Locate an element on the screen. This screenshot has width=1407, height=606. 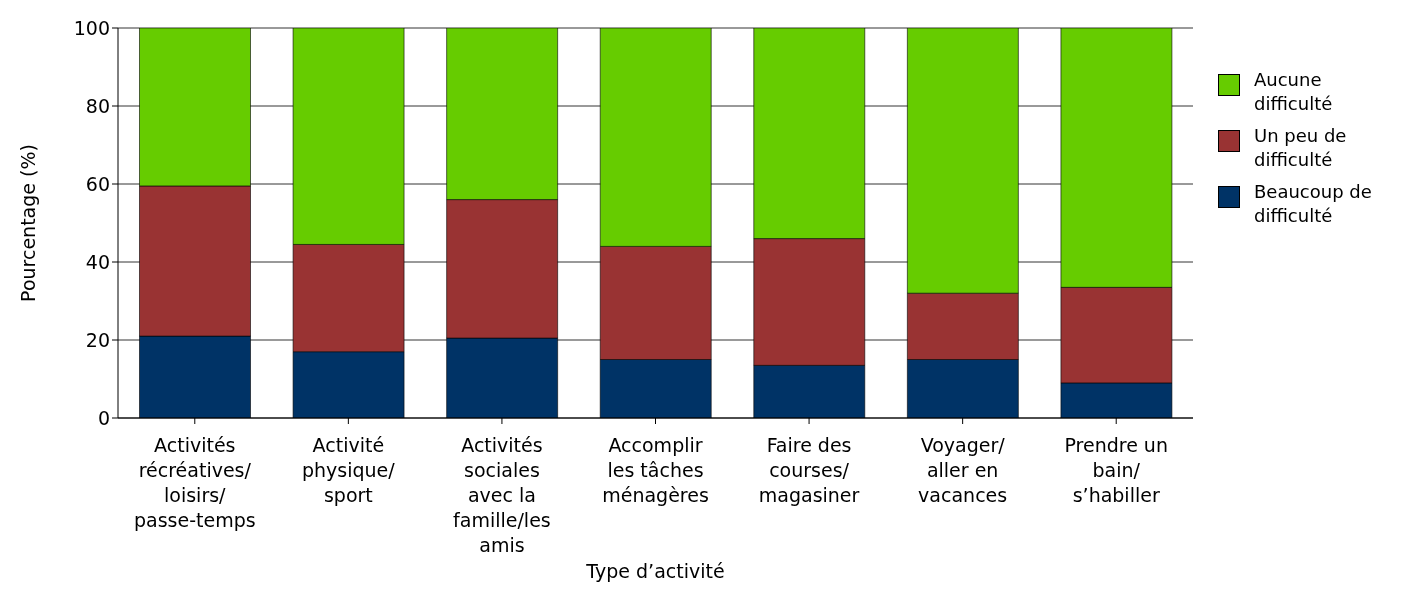
x-axis-title: Type d’activité is located at coordinates (655, 571).